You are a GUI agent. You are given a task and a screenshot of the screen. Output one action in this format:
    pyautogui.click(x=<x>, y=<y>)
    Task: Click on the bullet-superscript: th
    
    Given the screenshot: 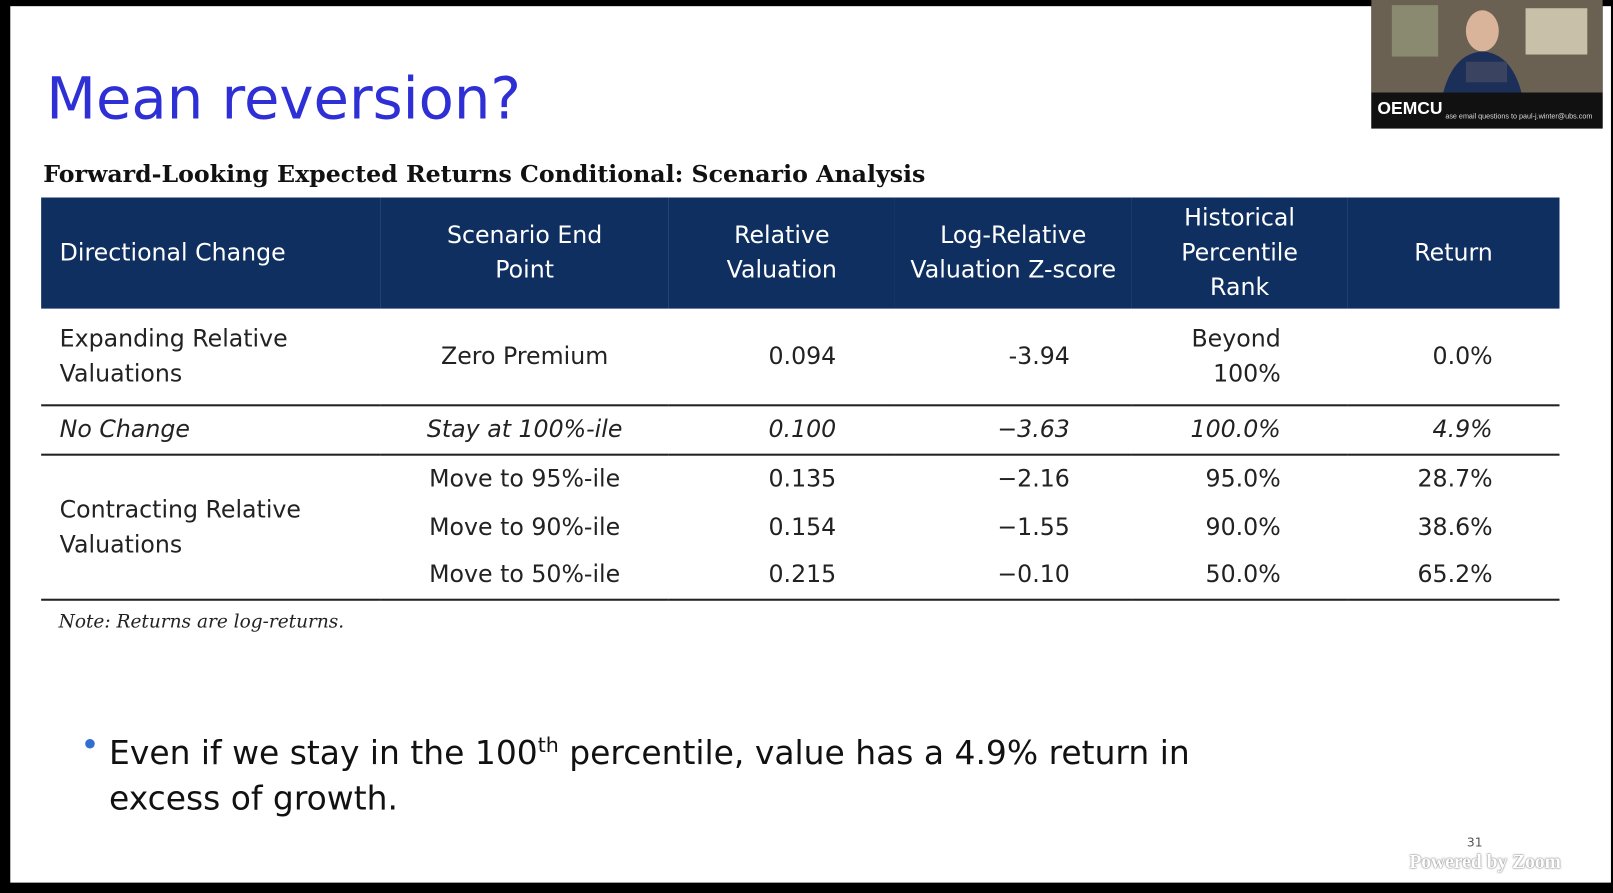 What is the action you would take?
    pyautogui.click(x=548, y=745)
    